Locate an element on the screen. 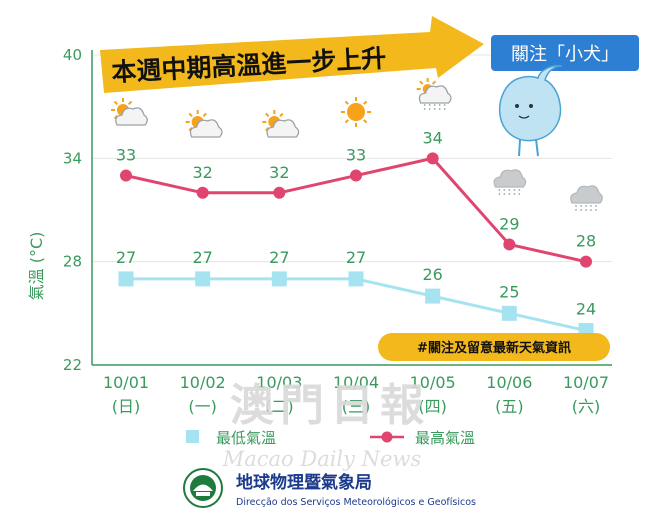 The height and width of the screenshot is (527, 650). x-tick-label: 10/02 is located at coordinates (203, 382).